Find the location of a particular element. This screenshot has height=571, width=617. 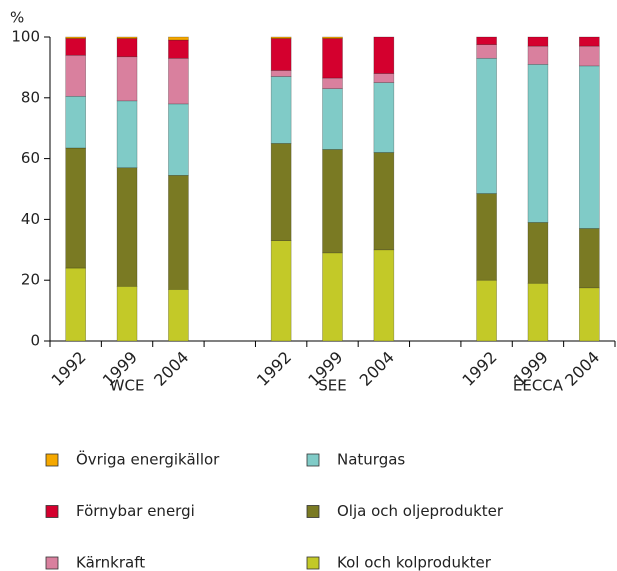

legend-label: Kärnkraft is located at coordinates (110, 562).